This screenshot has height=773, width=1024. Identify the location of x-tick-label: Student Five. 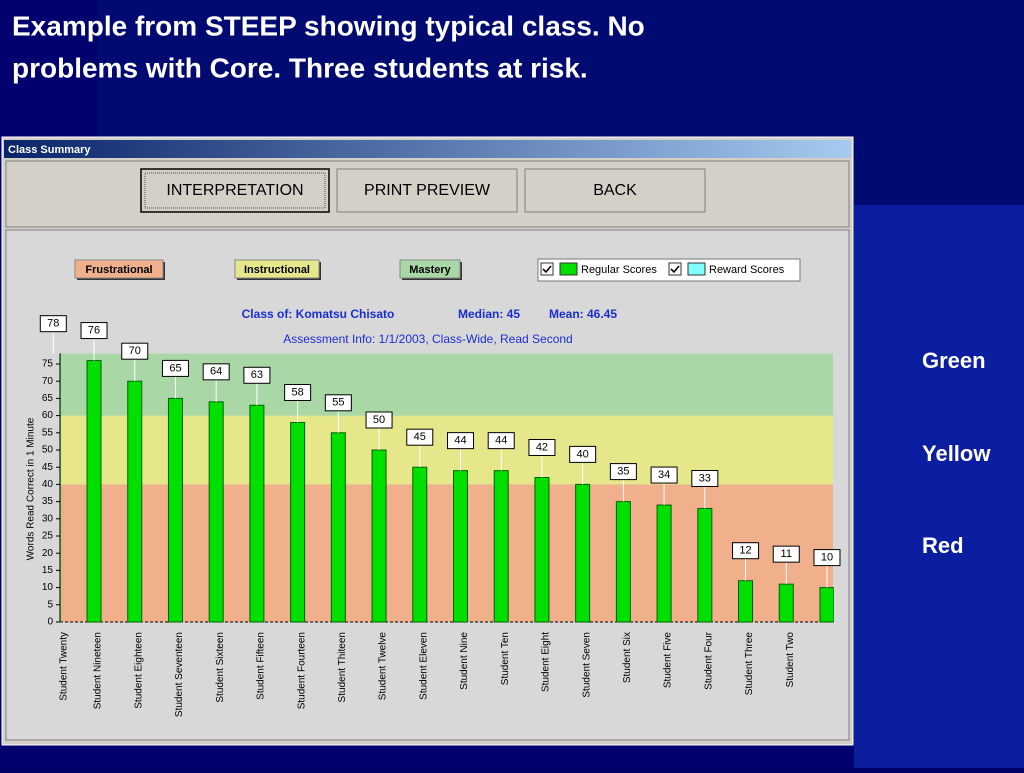
(668, 660).